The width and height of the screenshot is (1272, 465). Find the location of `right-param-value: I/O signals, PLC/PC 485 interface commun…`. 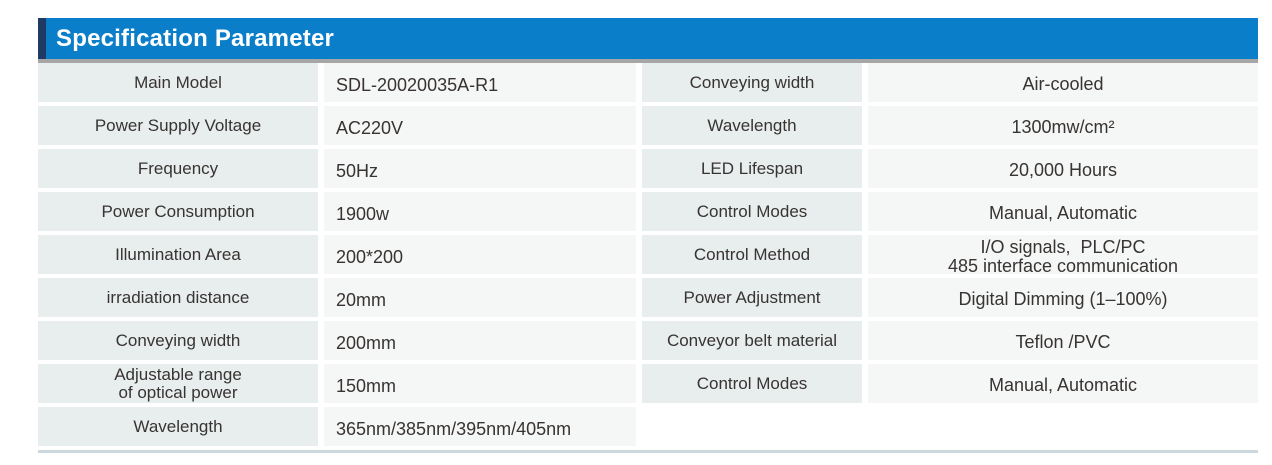

right-param-value: I/O signals, PLC/PC 485 interface commun… is located at coordinates (1063, 255).